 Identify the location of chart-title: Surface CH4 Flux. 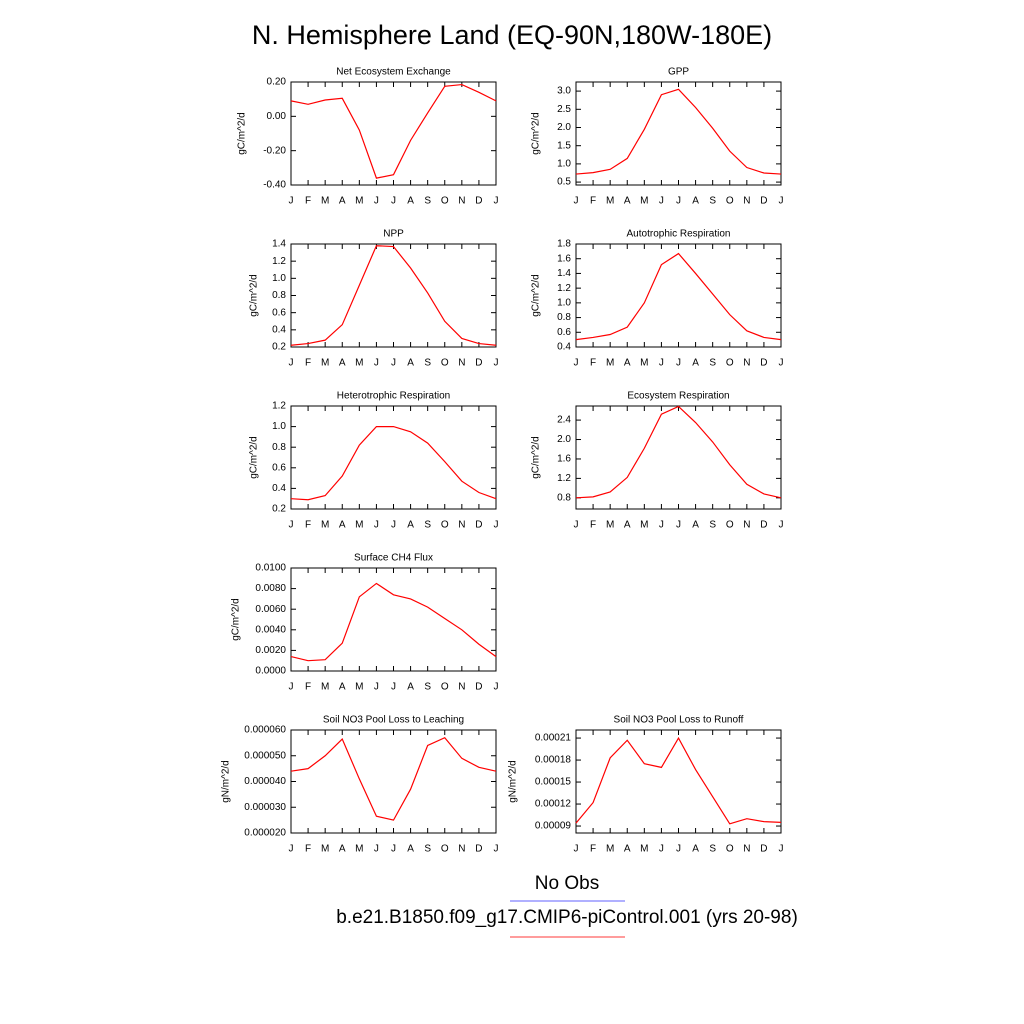
(393, 558).